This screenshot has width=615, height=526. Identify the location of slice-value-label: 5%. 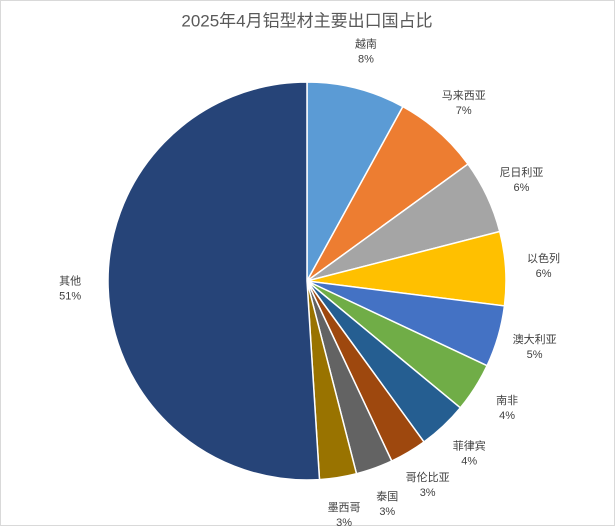
(535, 355).